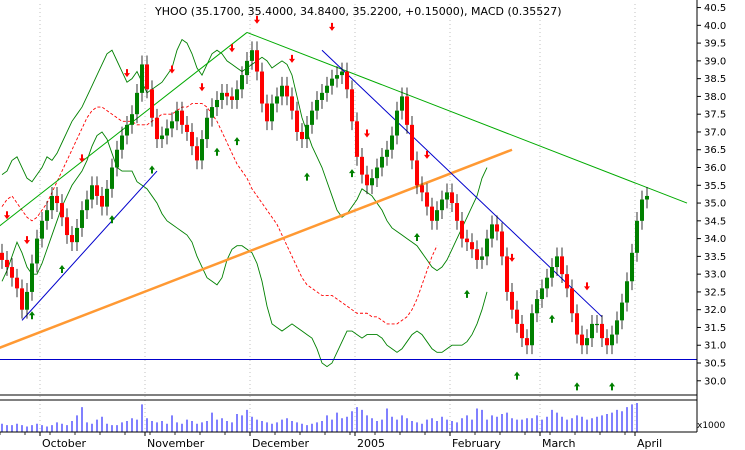 This screenshot has width=745, height=450. Describe the element at coordinates (715, 97) in the screenshot. I see `y-tick-label: 38.0` at that location.